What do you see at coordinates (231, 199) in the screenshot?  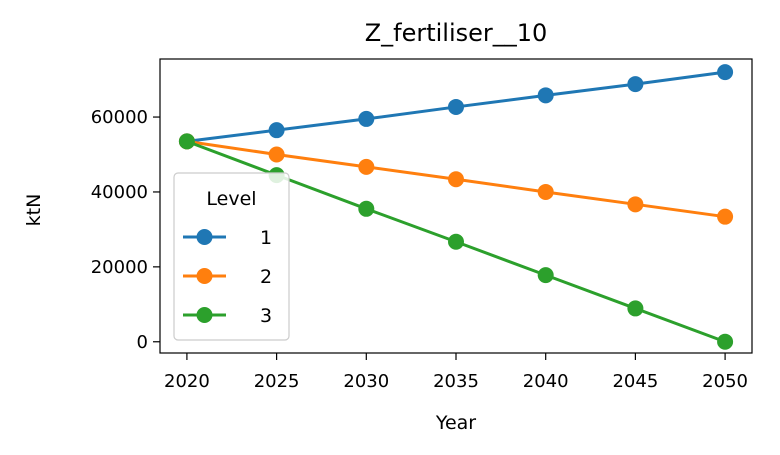 I see `legend-title: Level` at bounding box center [231, 199].